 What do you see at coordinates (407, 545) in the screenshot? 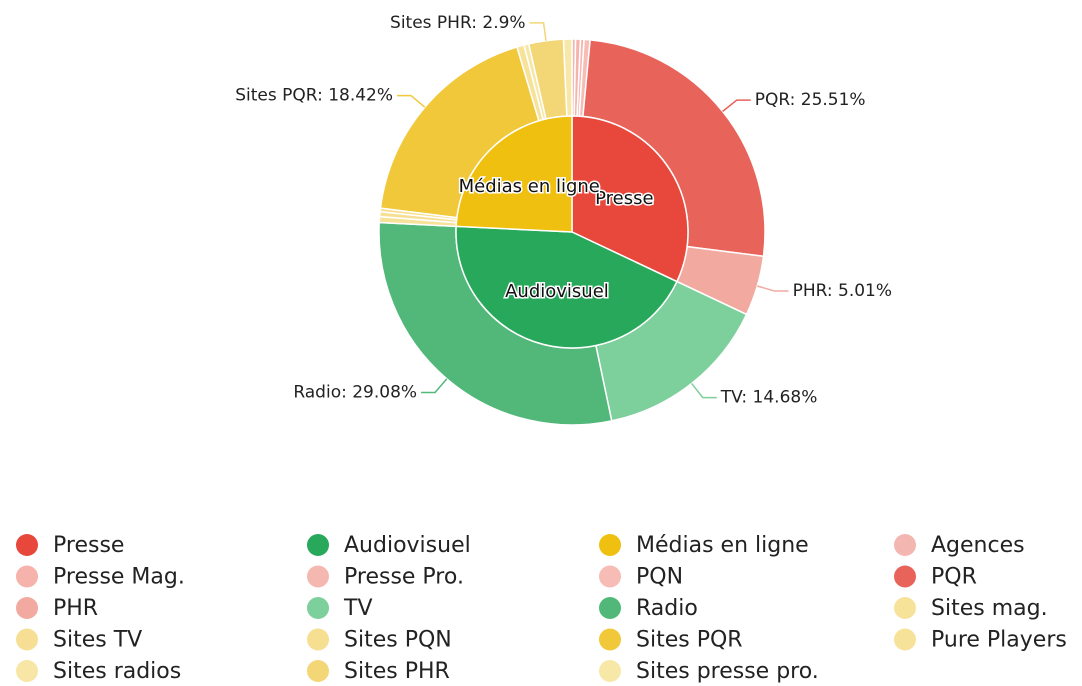
I see `legend-label: Audiovisuel` at bounding box center [407, 545].